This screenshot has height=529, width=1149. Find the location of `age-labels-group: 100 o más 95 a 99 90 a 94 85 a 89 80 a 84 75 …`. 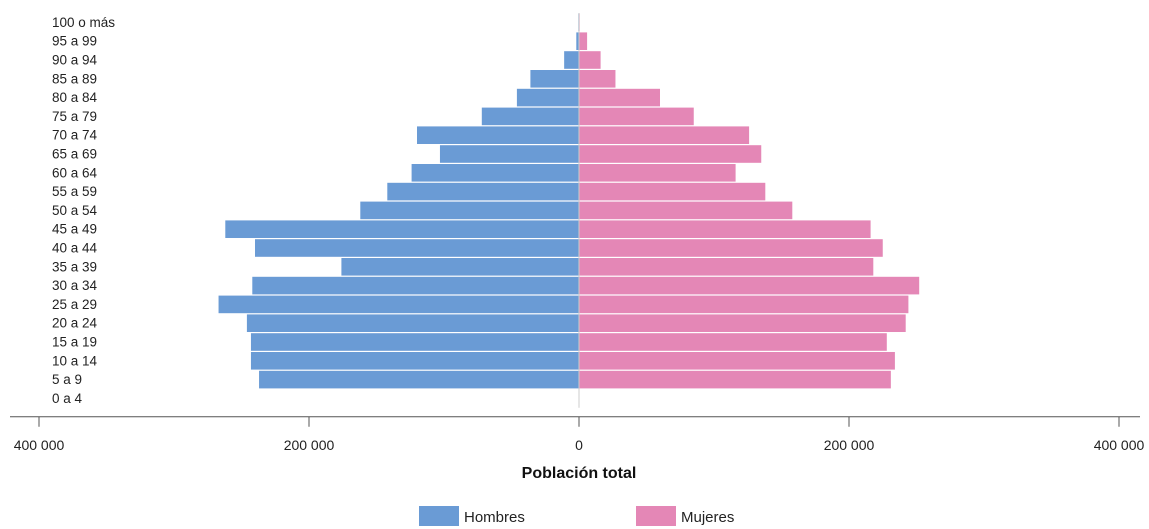

age-labels-group: 100 o más 95 a 99 90 a 94 85 a 89 80 a 84 75 … is located at coordinates (83, 210).